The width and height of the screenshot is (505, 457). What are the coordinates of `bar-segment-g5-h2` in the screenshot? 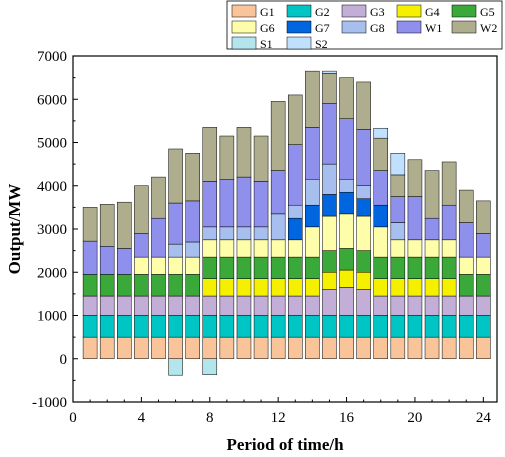 It's located at (107, 285).